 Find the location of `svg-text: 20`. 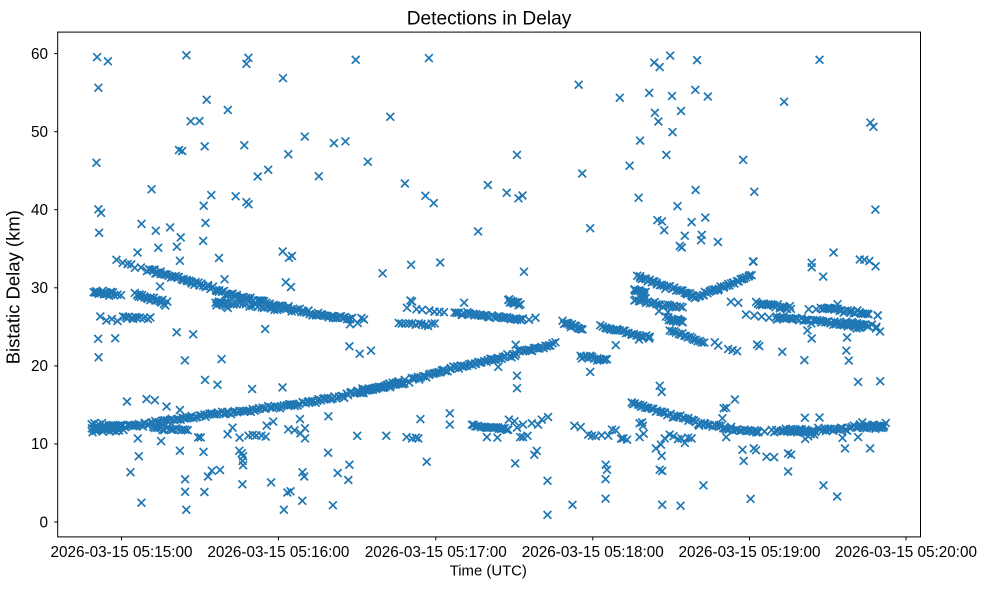

svg-text: 20 is located at coordinates (39, 366).